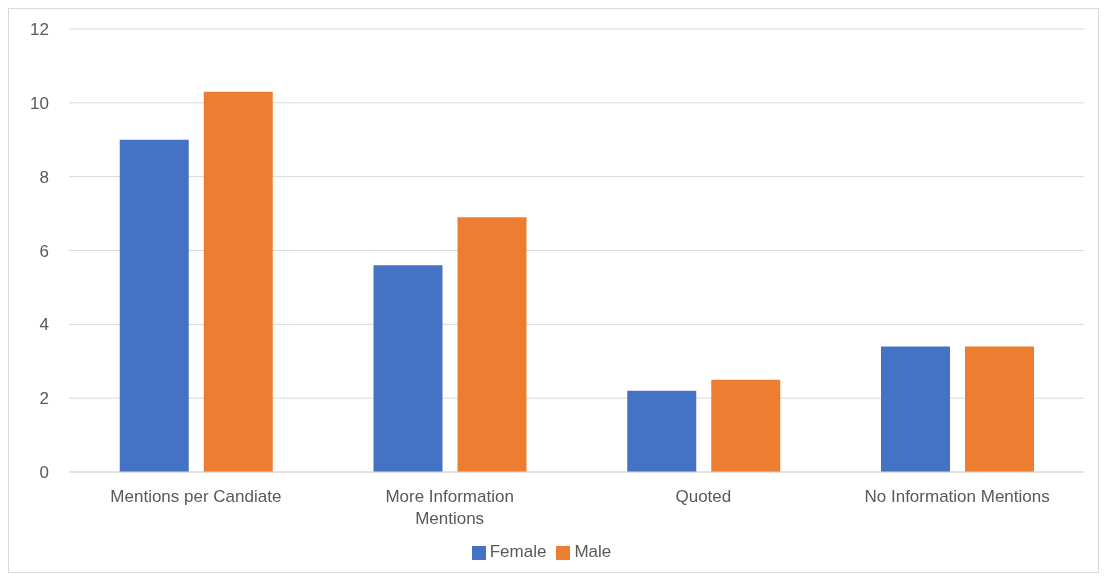 The image size is (1107, 581). What do you see at coordinates (196, 496) in the screenshot?
I see `x-tick-label: Mentions per Candiate` at bounding box center [196, 496].